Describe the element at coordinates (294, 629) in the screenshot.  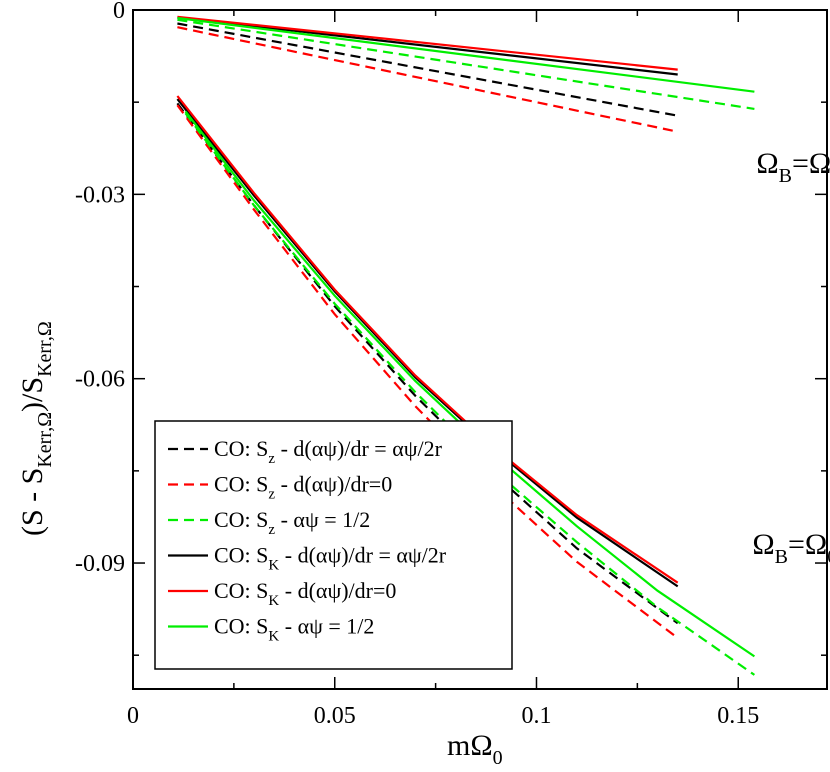
I see `legend-entry-label: CO: SK - αψ = 1/2` at that location.